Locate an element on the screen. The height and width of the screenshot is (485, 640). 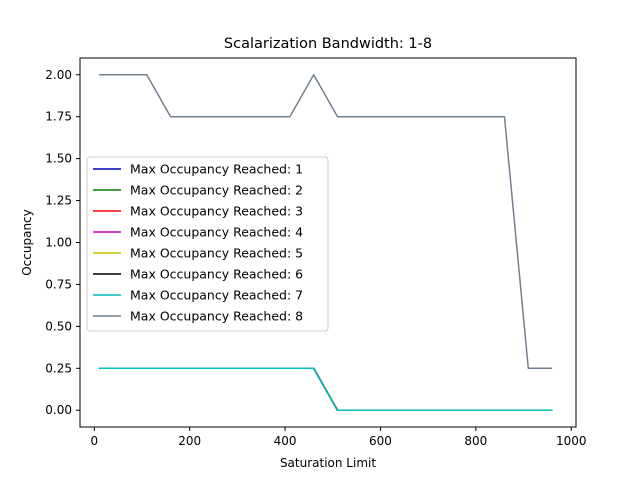
legend-label-5: Max Occupancy Reached: 5 is located at coordinates (216, 253).